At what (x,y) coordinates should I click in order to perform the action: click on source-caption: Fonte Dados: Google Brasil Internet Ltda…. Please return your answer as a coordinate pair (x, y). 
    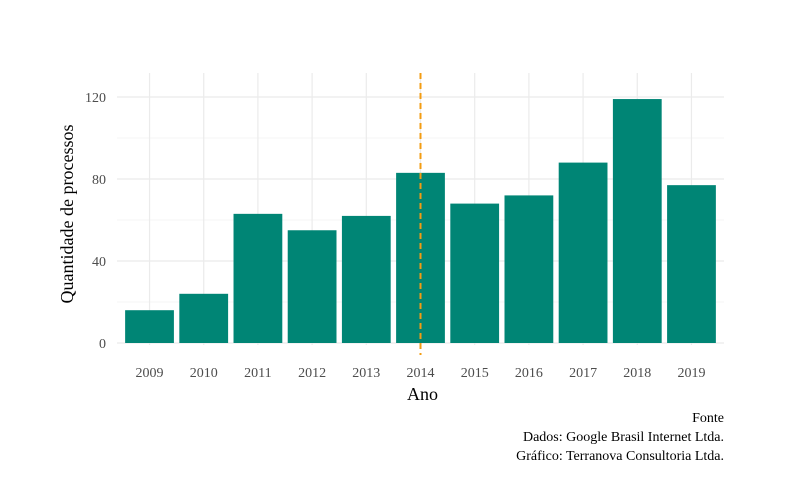
    Looking at the image, I should click on (620, 437).